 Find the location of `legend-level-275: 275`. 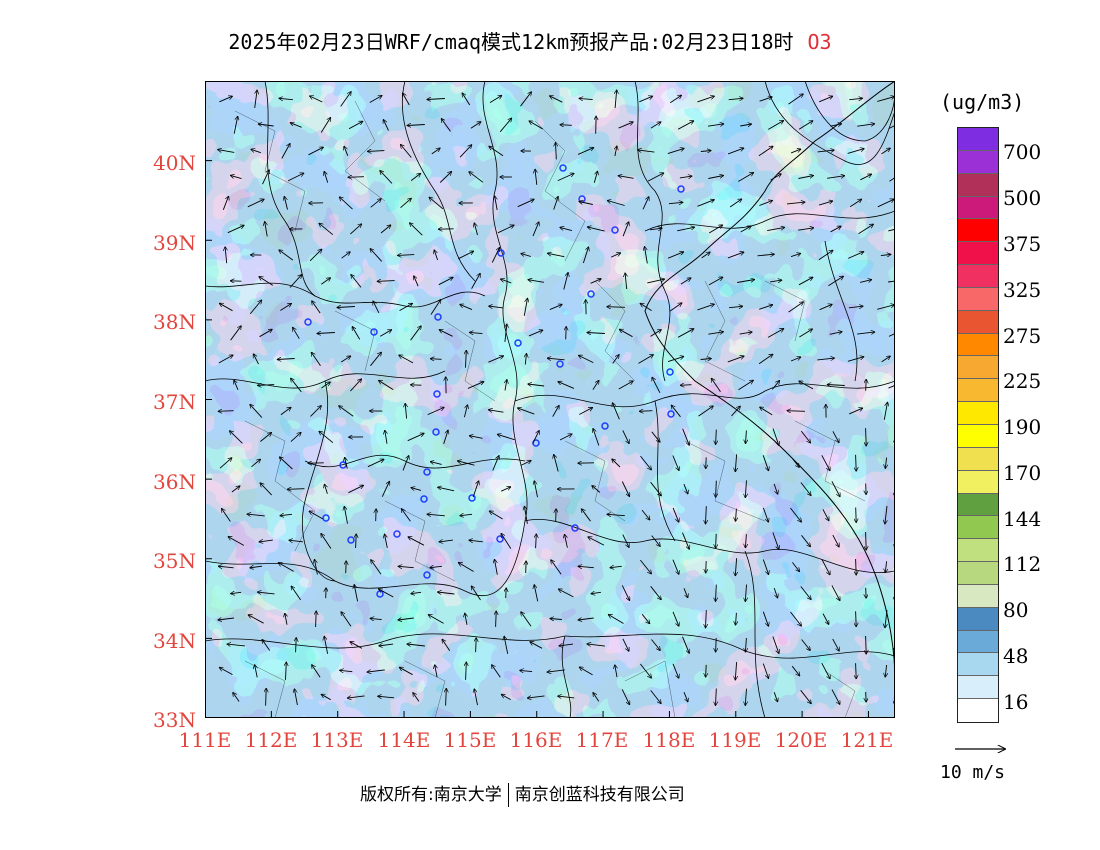

legend-level-275: 275 is located at coordinates (1022, 336).